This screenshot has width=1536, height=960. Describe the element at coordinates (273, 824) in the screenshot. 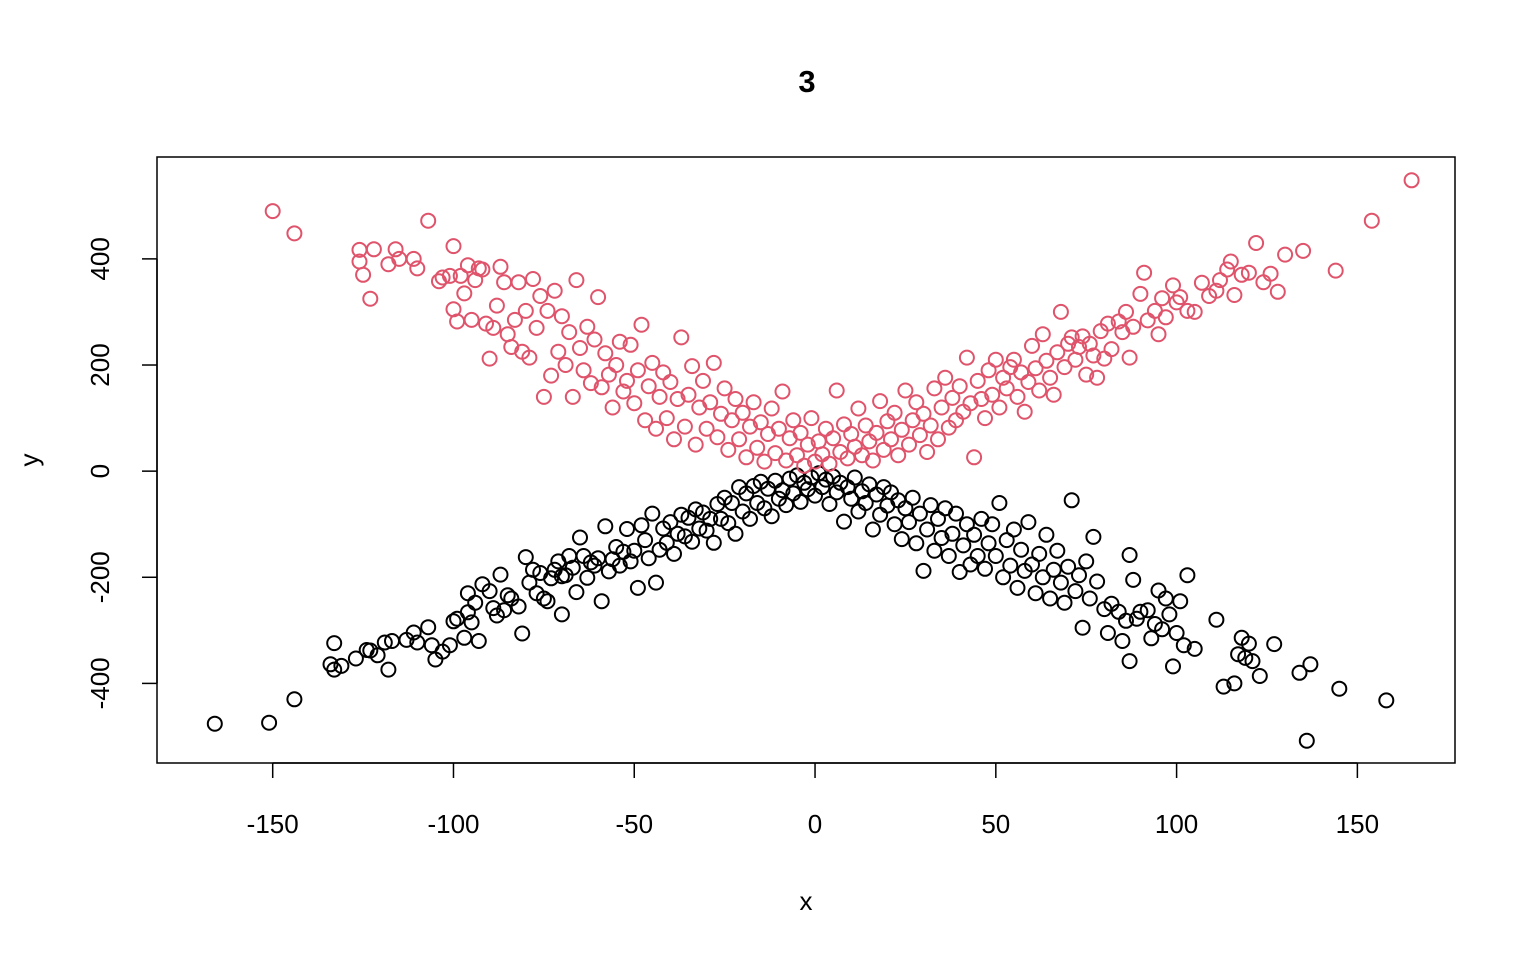

I see `x-tick-label: -150` at that location.